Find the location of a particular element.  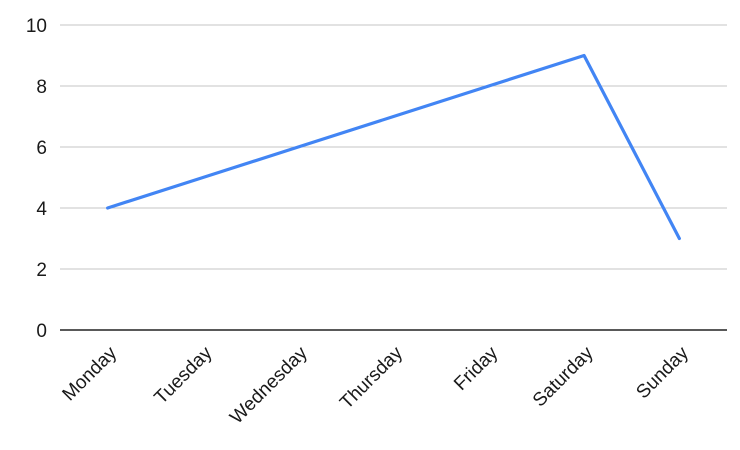

y-tick-label: 10 is located at coordinates (36, 26).